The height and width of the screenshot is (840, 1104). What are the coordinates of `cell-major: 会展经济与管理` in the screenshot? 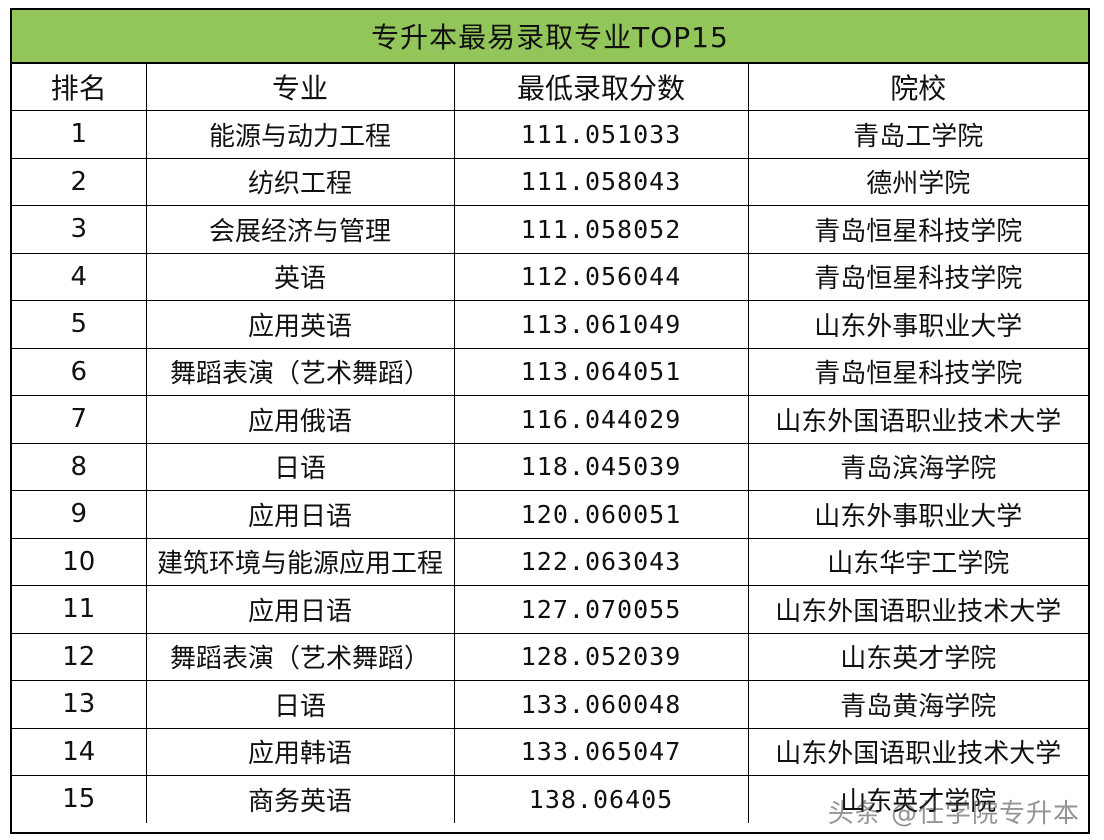 It's located at (300, 229).